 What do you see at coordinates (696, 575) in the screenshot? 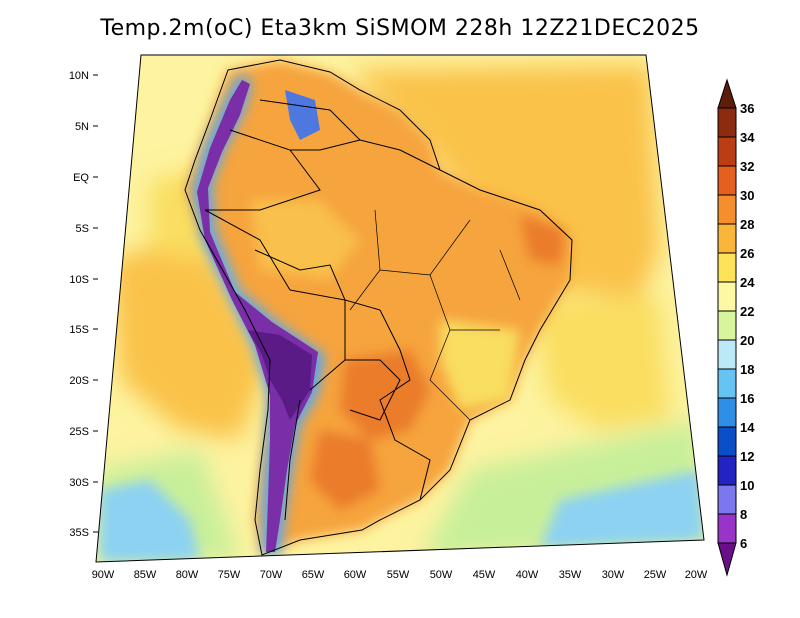
I see `longitude-label: 20W` at bounding box center [696, 575].